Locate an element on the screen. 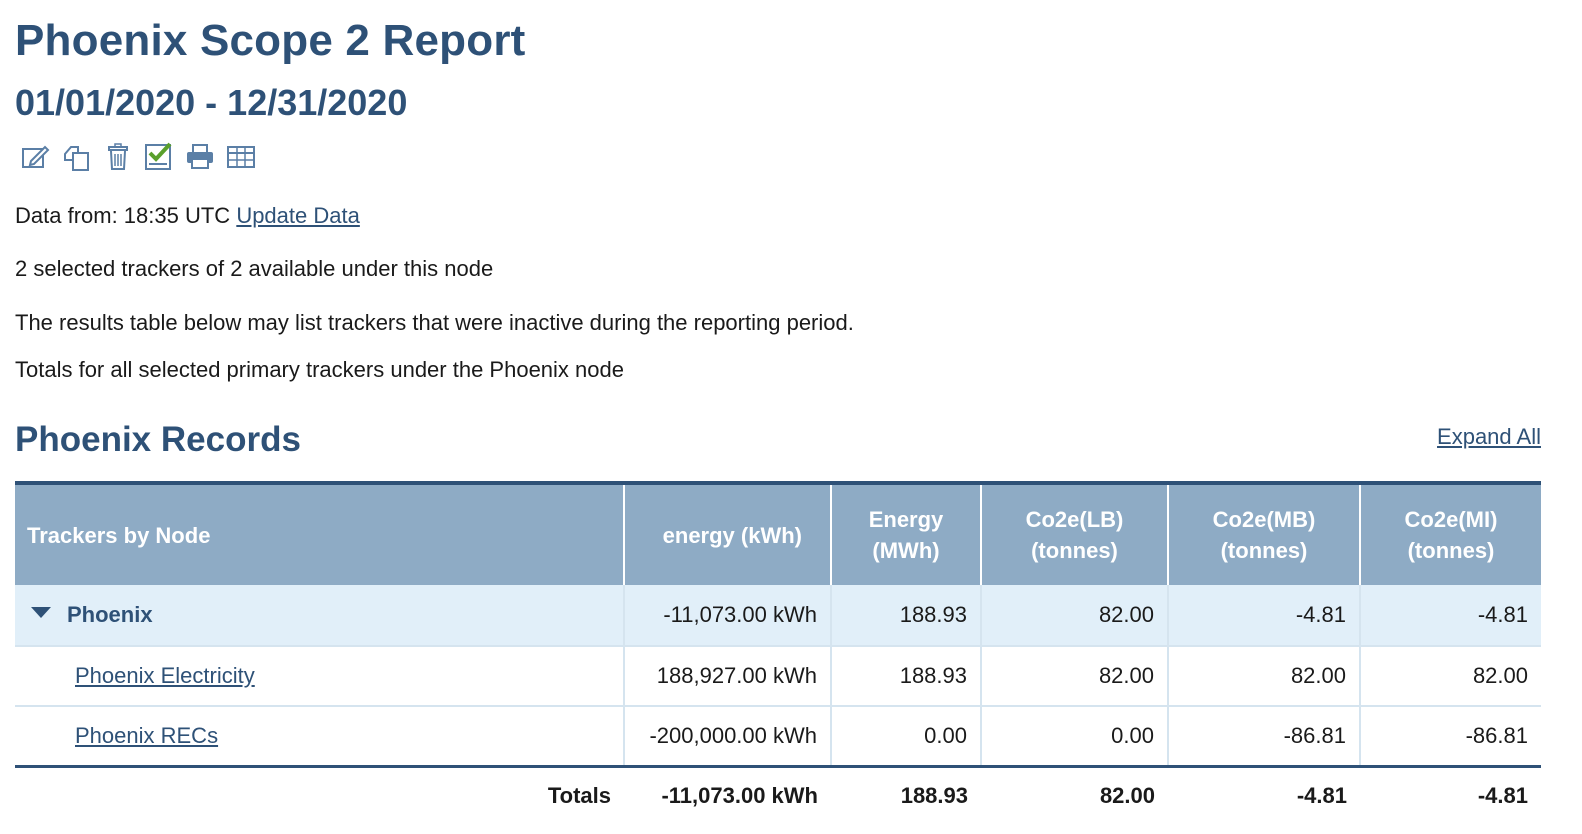 This screenshot has height=834, width=1582. data-from-label: Data from: 18:35 UTC is located at coordinates (123, 215).